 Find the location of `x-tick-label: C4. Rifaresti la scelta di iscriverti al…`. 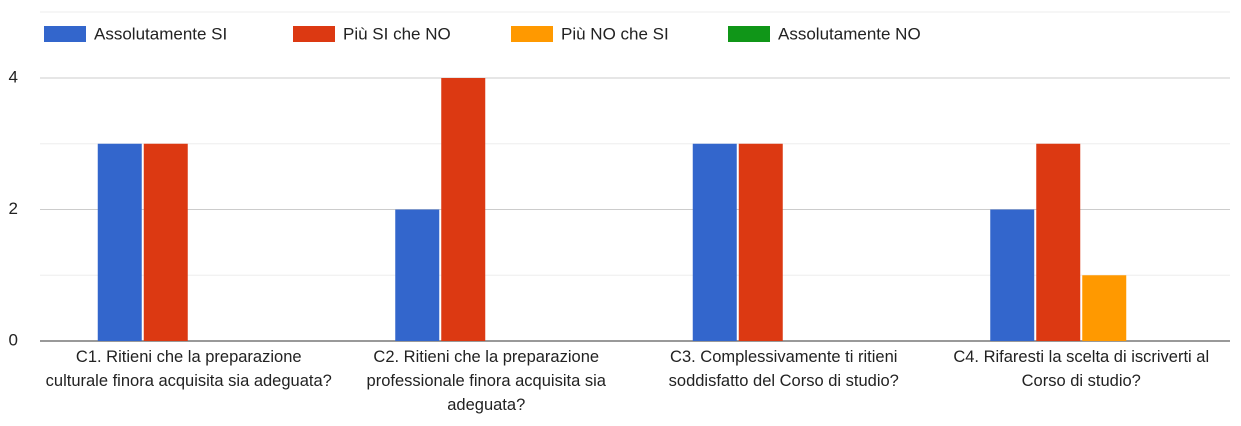

x-tick-label: C4. Rifaresti la scelta di iscriverti al… is located at coordinates (1081, 369).